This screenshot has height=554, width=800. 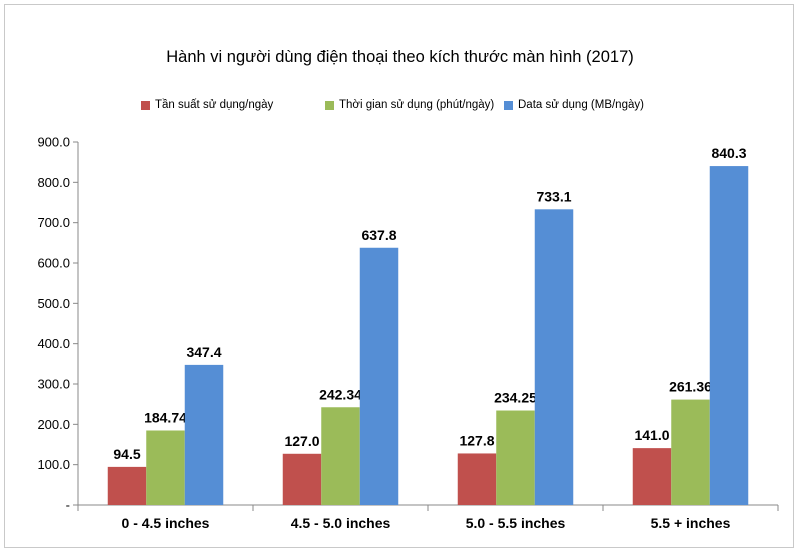 What do you see at coordinates (165, 417) in the screenshot?
I see `data-label: 184.74` at bounding box center [165, 417].